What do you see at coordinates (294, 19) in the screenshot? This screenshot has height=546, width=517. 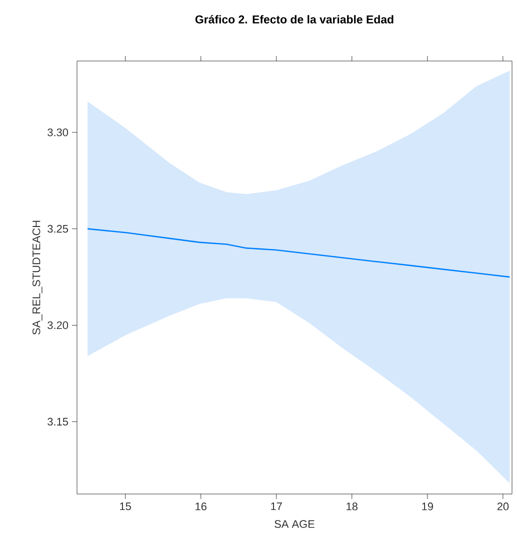 I see `chart-title: Gráfico 2. Efecto de la variable Edad` at bounding box center [294, 19].